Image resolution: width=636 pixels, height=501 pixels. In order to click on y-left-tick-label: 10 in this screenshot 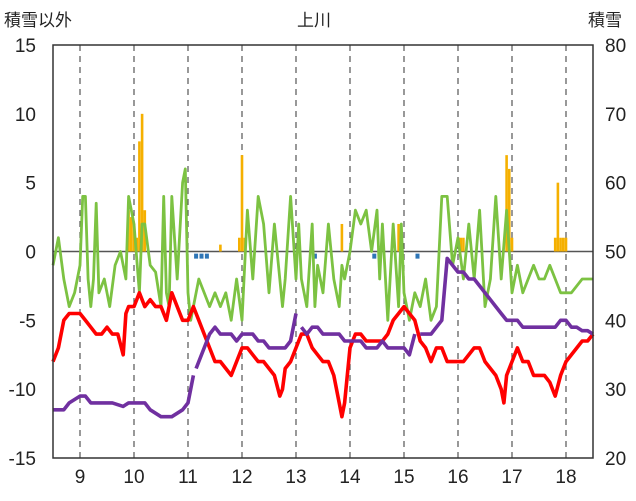, I will do `click(25, 115)`.